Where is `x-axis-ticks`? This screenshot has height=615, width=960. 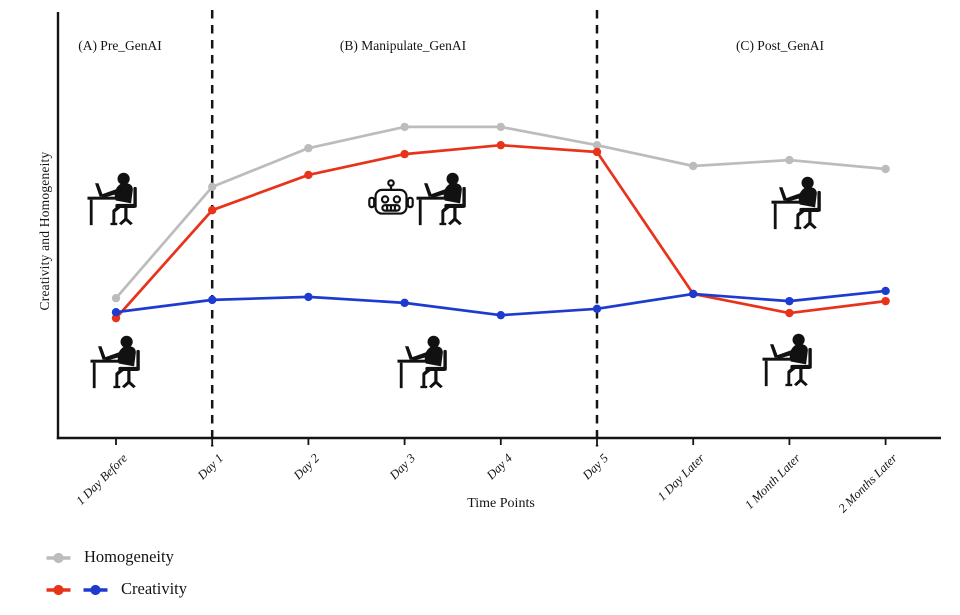
x-axis-ticks is located at coordinates (501, 441).